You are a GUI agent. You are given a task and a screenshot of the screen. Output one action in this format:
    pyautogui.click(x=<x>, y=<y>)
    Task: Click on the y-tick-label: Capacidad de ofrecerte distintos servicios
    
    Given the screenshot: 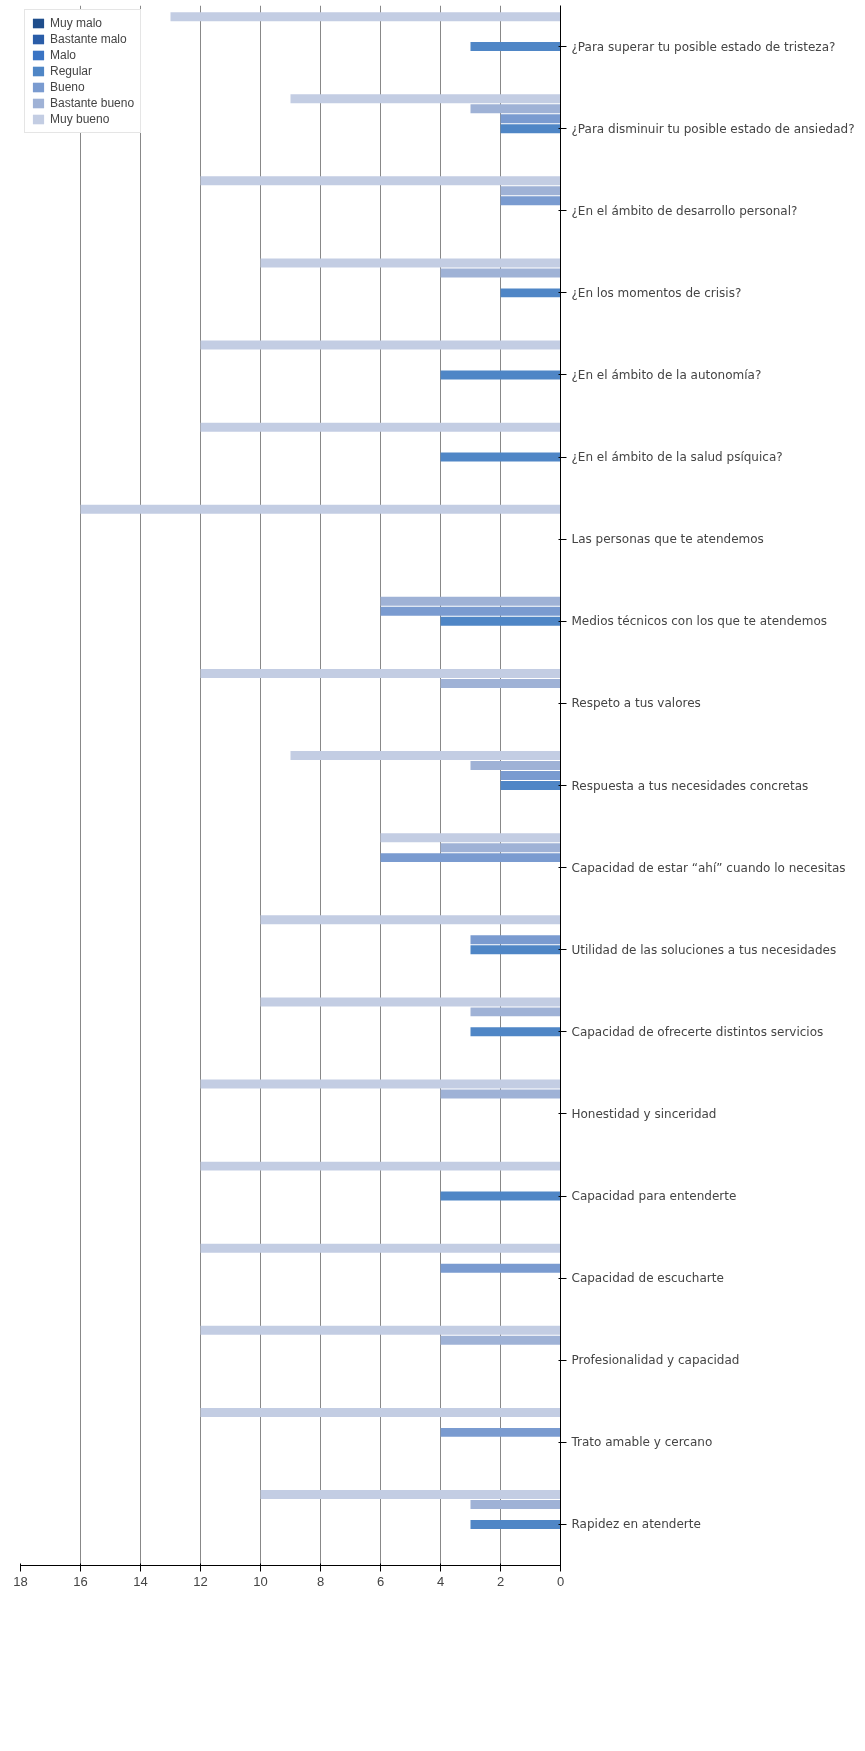 What is the action you would take?
    pyautogui.click(x=697, y=1031)
    